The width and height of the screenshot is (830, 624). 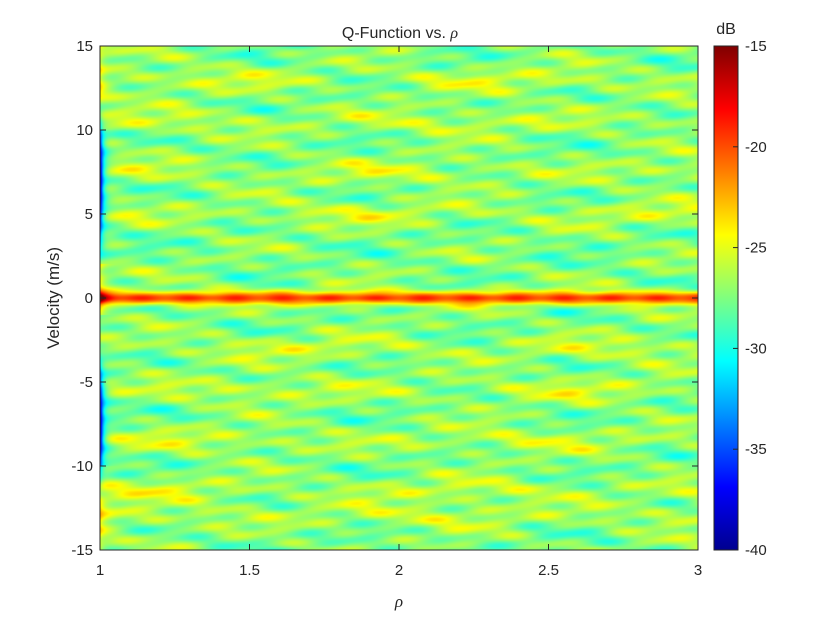 I want to click on x-tick-label-0: 1, so click(x=100, y=570).